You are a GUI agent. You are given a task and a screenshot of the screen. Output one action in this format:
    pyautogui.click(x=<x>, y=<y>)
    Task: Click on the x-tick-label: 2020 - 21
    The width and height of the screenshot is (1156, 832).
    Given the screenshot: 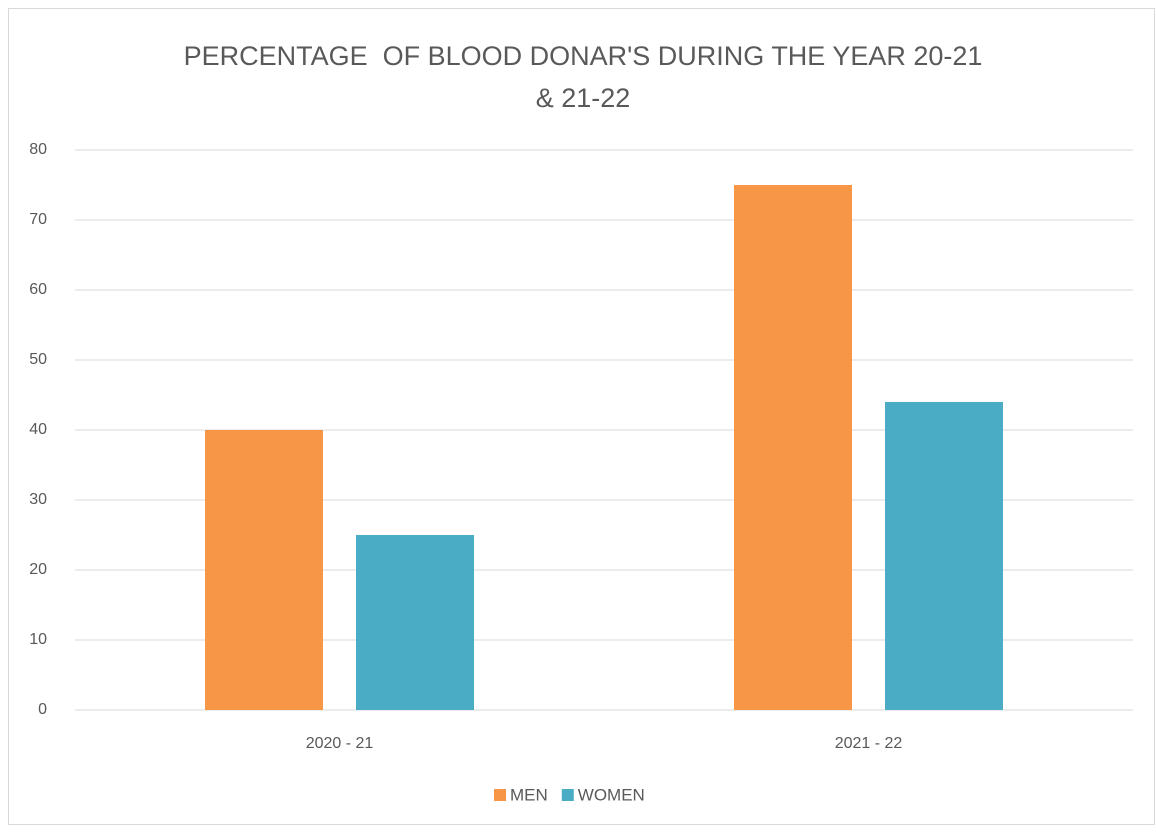 What is the action you would take?
    pyautogui.click(x=340, y=743)
    